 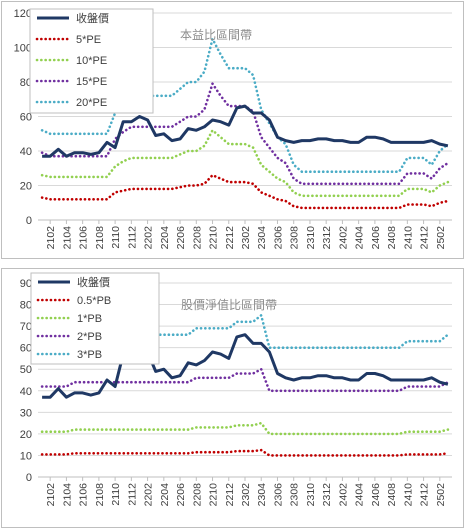 What do you see at coordinates (23, 14) in the screenshot?
I see `y-tick-label: 120` at bounding box center [23, 14].